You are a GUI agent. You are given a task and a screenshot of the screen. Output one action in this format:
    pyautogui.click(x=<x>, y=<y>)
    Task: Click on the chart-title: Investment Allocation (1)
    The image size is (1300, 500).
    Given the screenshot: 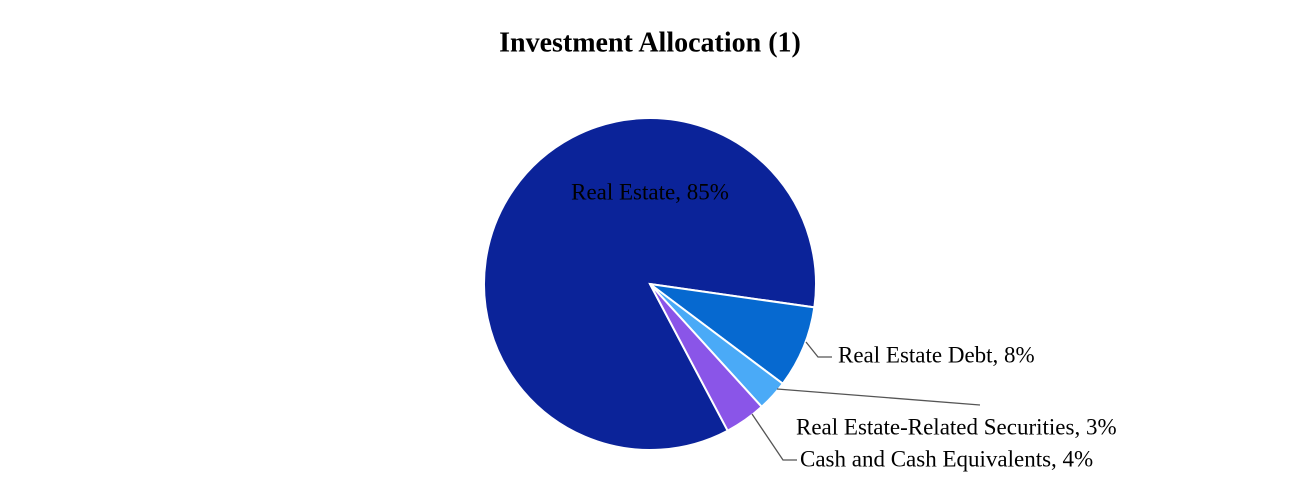 What is the action you would take?
    pyautogui.click(x=650, y=42)
    